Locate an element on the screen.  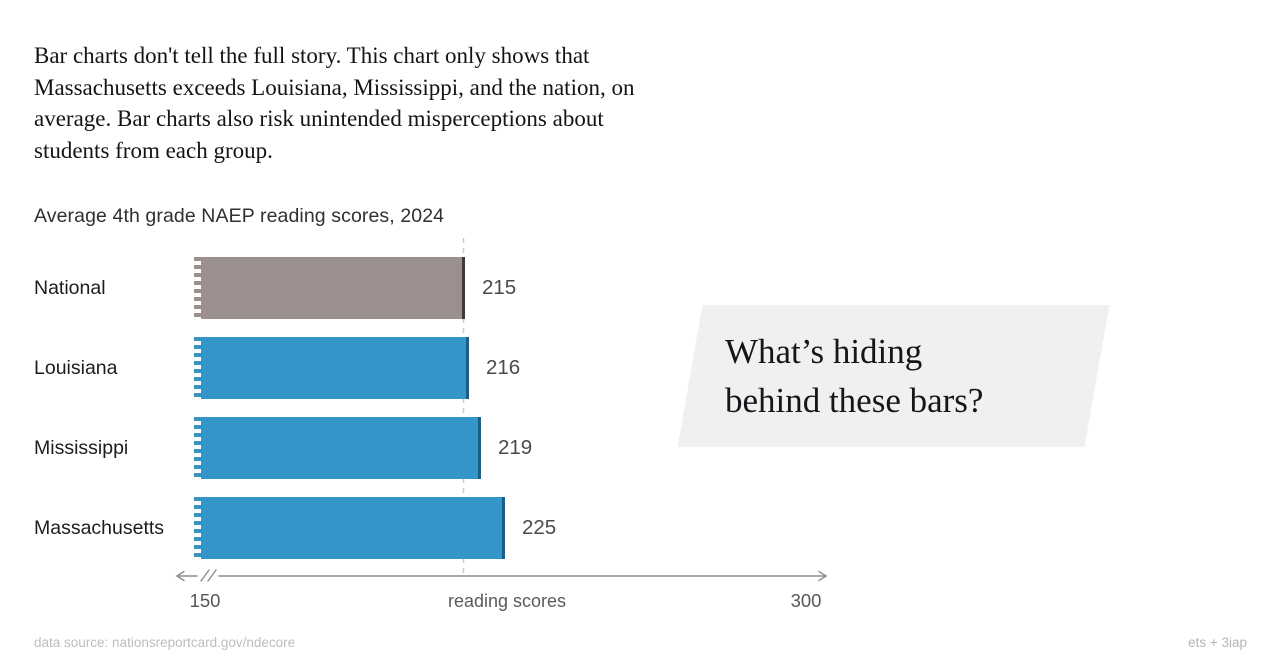
x-axis-label: reading scores is located at coordinates (507, 601).